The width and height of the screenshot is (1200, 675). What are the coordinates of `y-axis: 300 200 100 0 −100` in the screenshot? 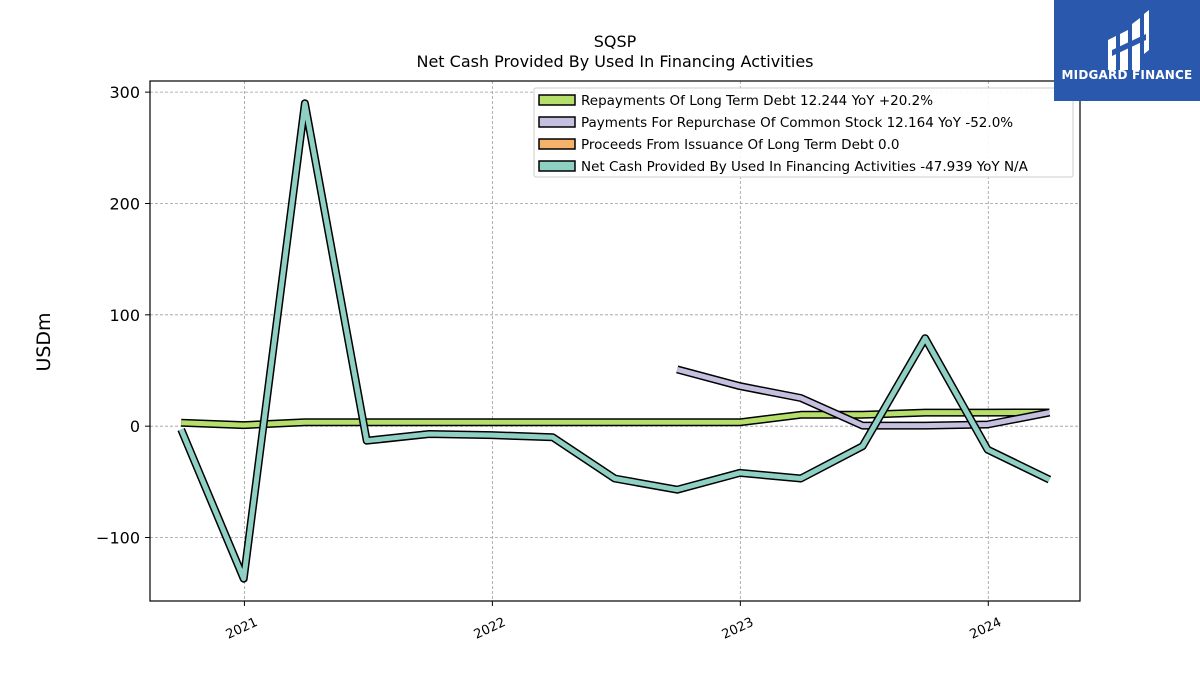 It's located at (123, 315).